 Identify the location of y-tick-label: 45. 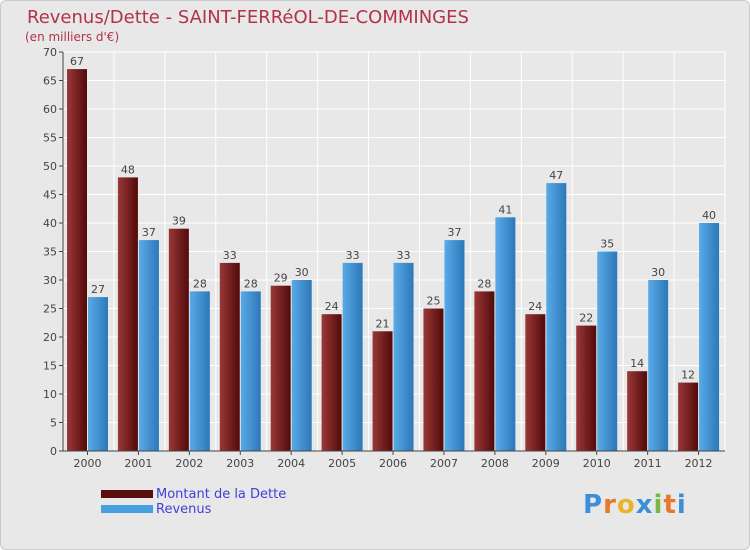
(50, 195).